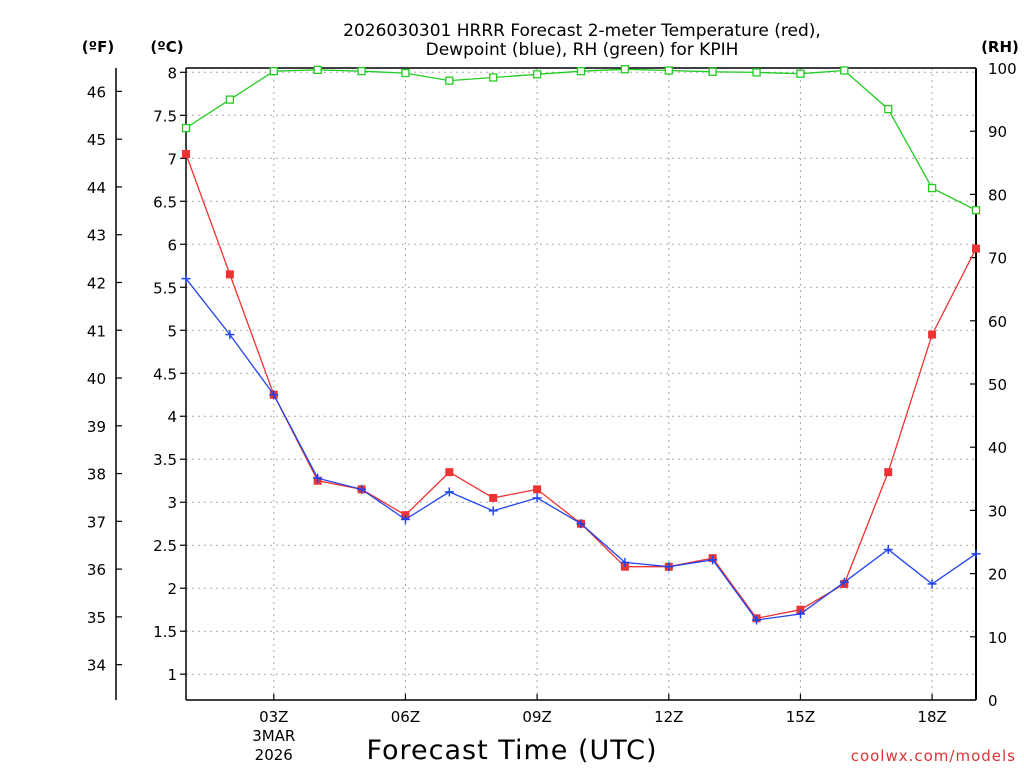  Describe the element at coordinates (166, 47) in the screenshot. I see `celsius-unit-label: (ºC)` at that location.